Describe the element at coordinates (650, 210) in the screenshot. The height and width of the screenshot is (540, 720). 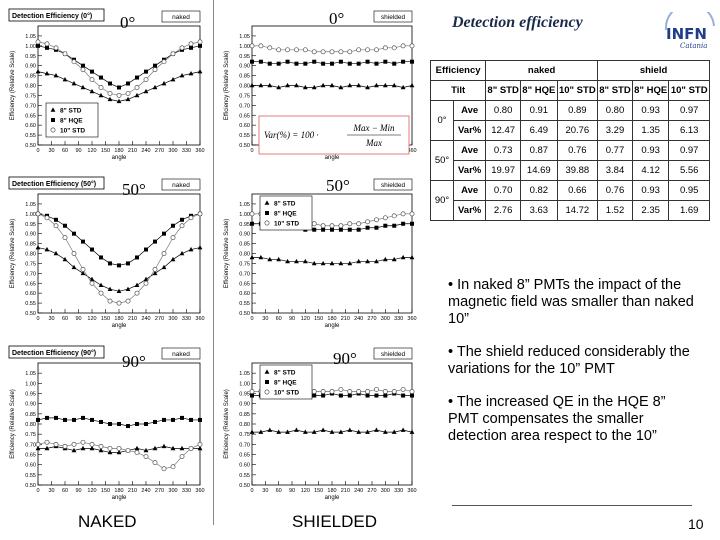
I see `table-cell: 2.35` at that location.